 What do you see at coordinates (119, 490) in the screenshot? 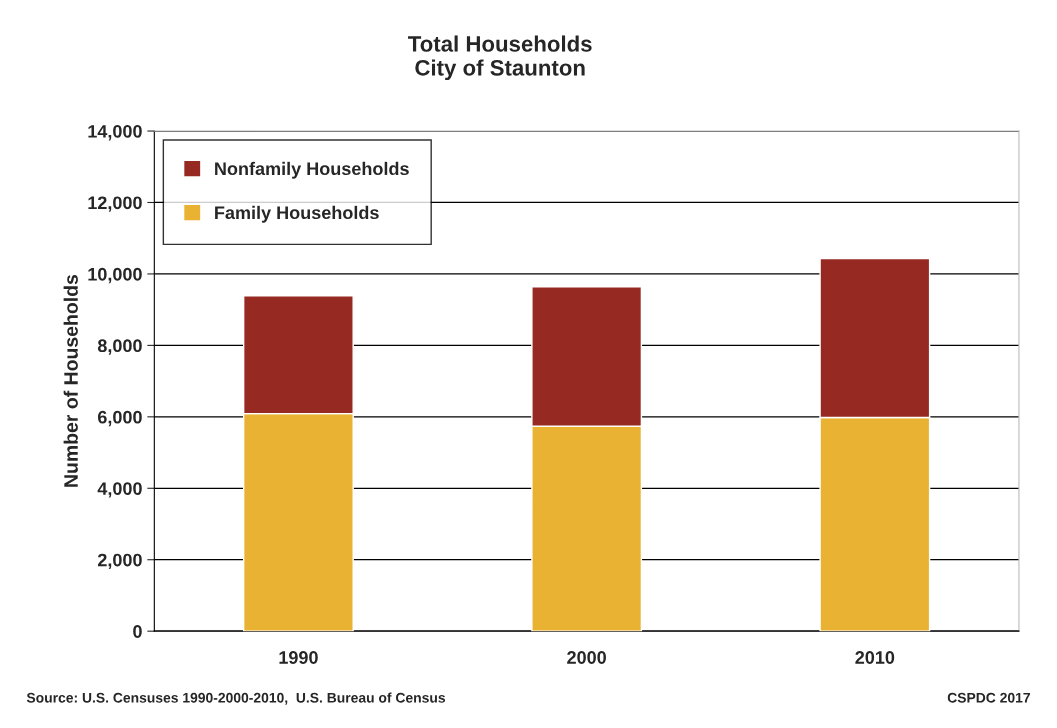
I see `y-tick-label: 4,000` at bounding box center [119, 490].